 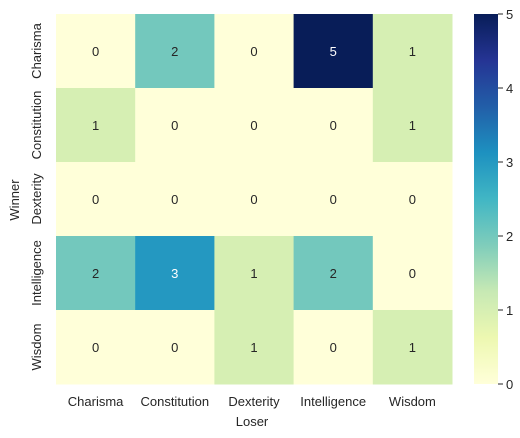 I want to click on colorbar-tick-label: 4, so click(x=509, y=88).